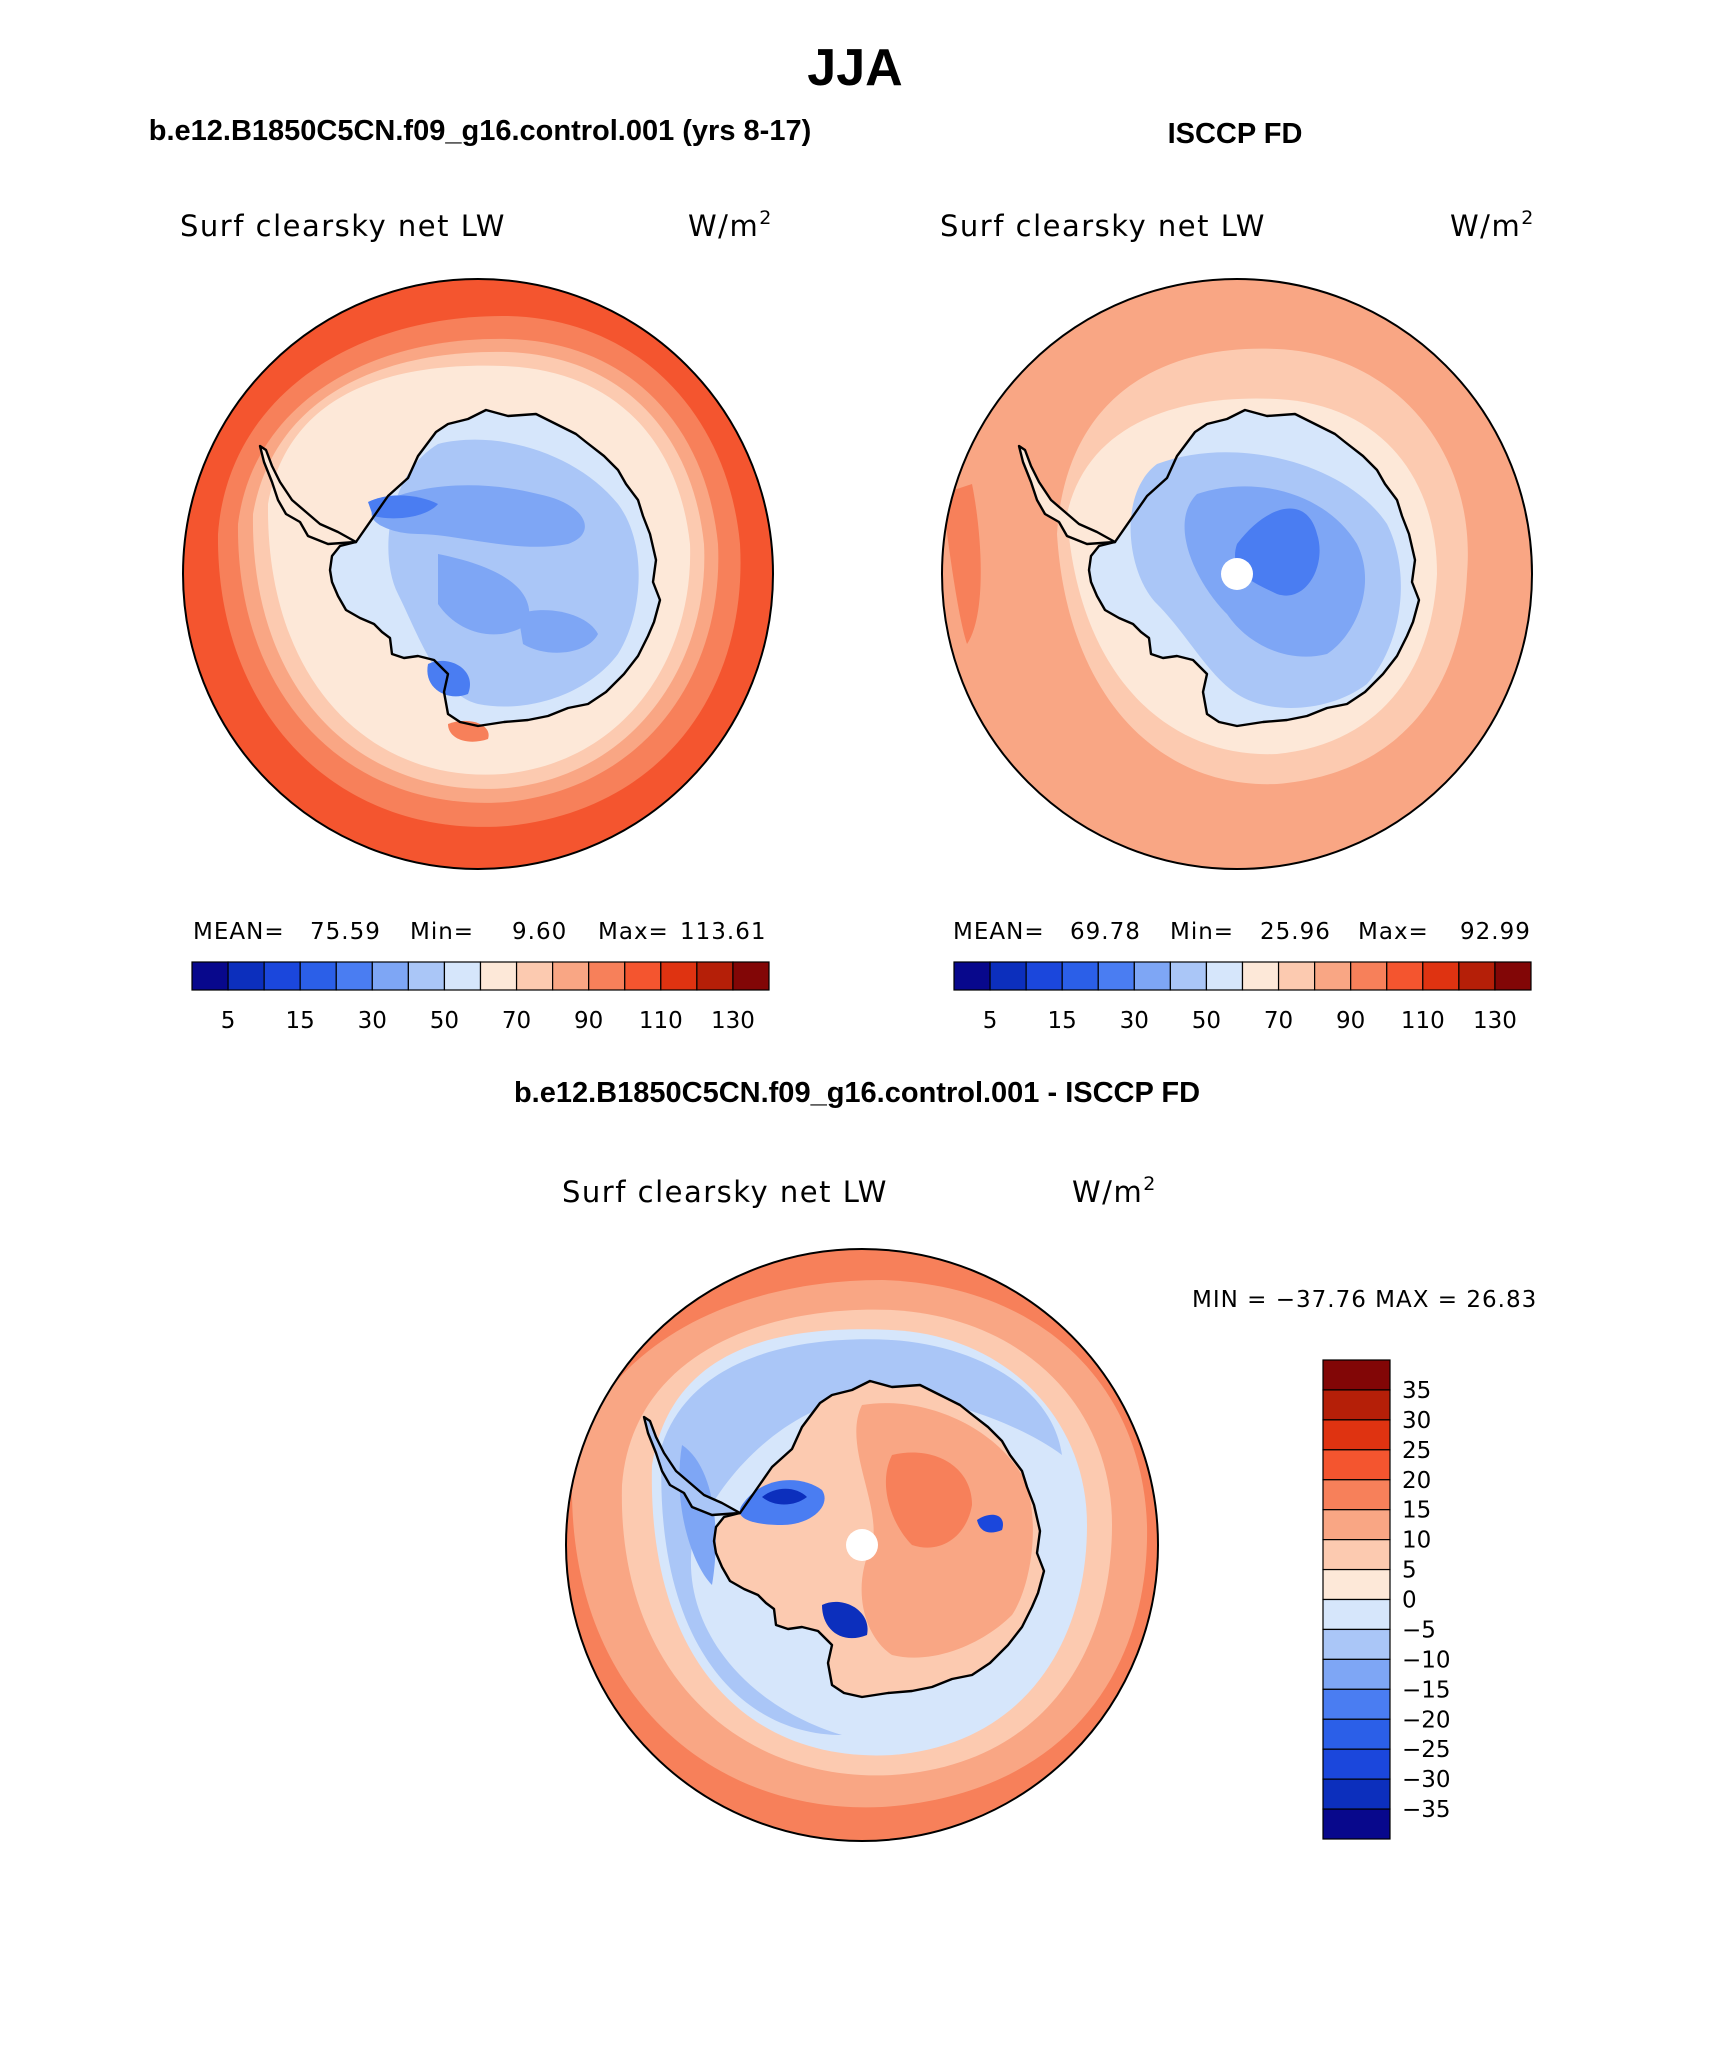 Image resolution: width=1710 pixels, height=2056 pixels. I want to click on diff-colorbar-tick-label: −15, so click(1426, 1690).